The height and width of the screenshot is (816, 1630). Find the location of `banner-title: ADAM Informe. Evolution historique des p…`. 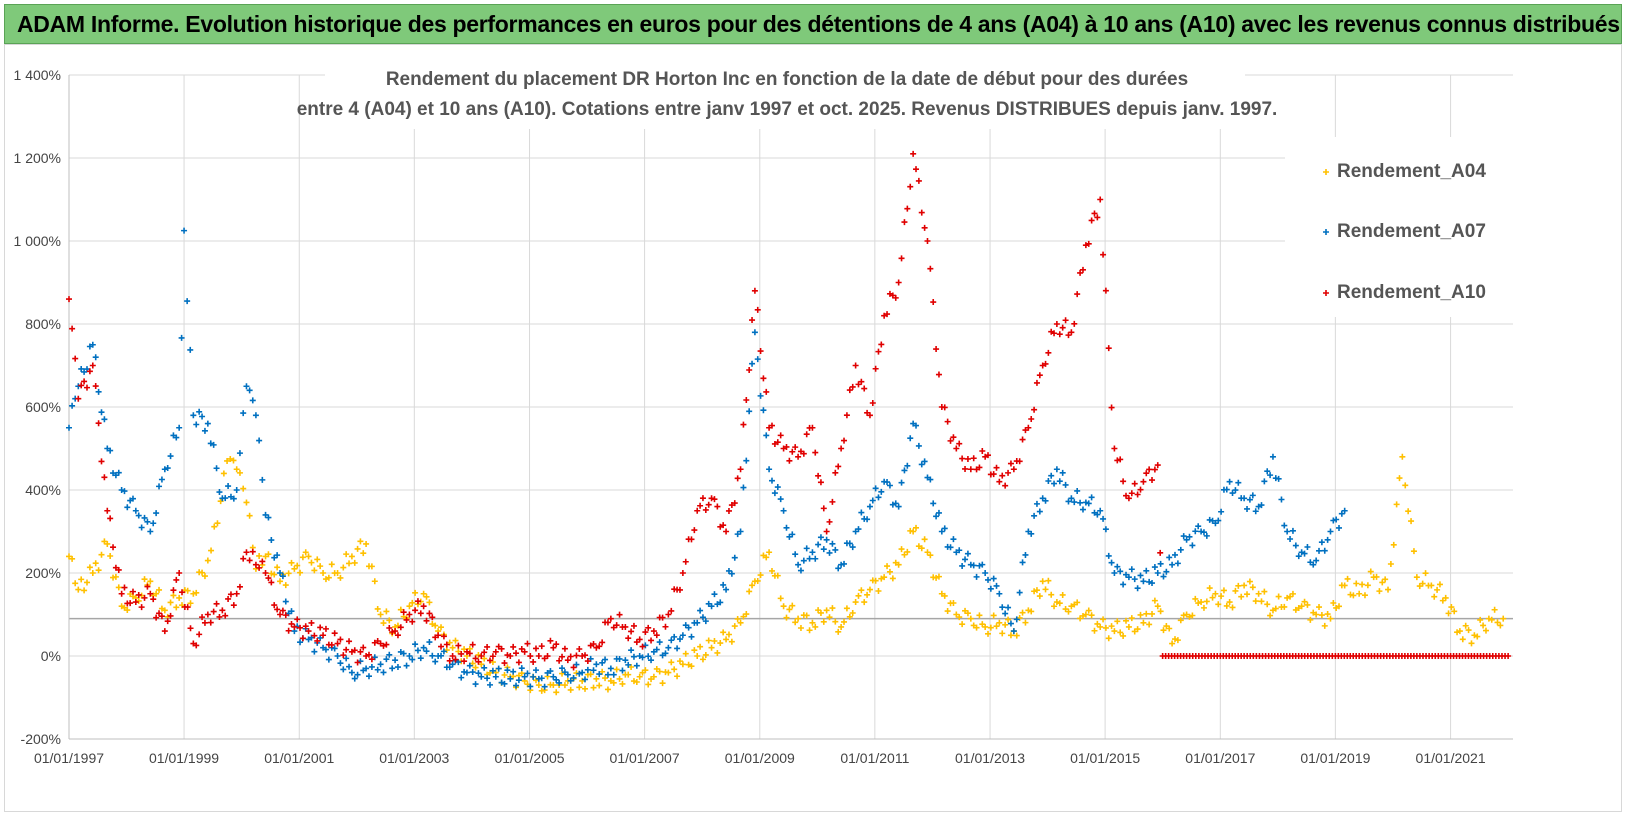

banner-title: ADAM Informe. Evolution historique des p… is located at coordinates (818, 23).